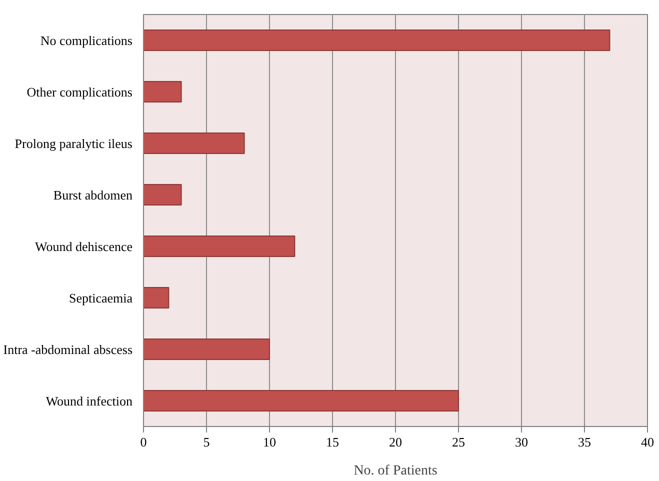 This screenshot has height=481, width=659. Describe the element at coordinates (73, 143) in the screenshot. I see `y-tick-label: Prolong paralytic ileus` at that location.